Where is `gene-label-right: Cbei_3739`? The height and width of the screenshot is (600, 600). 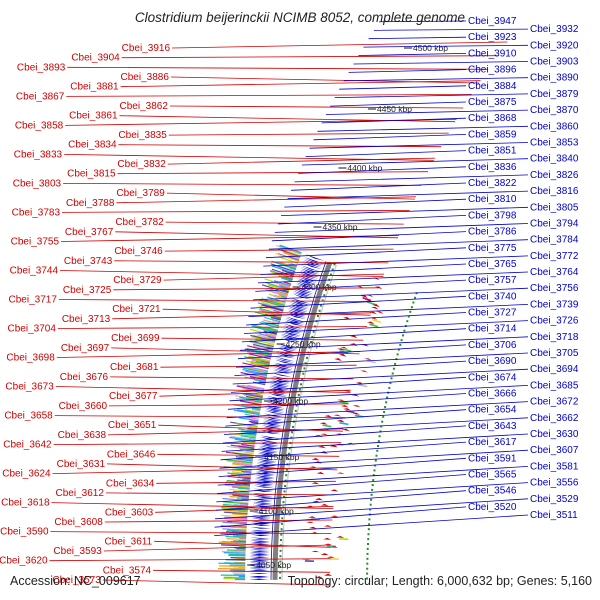 gene-label-right: Cbei_3739 is located at coordinates (554, 304).